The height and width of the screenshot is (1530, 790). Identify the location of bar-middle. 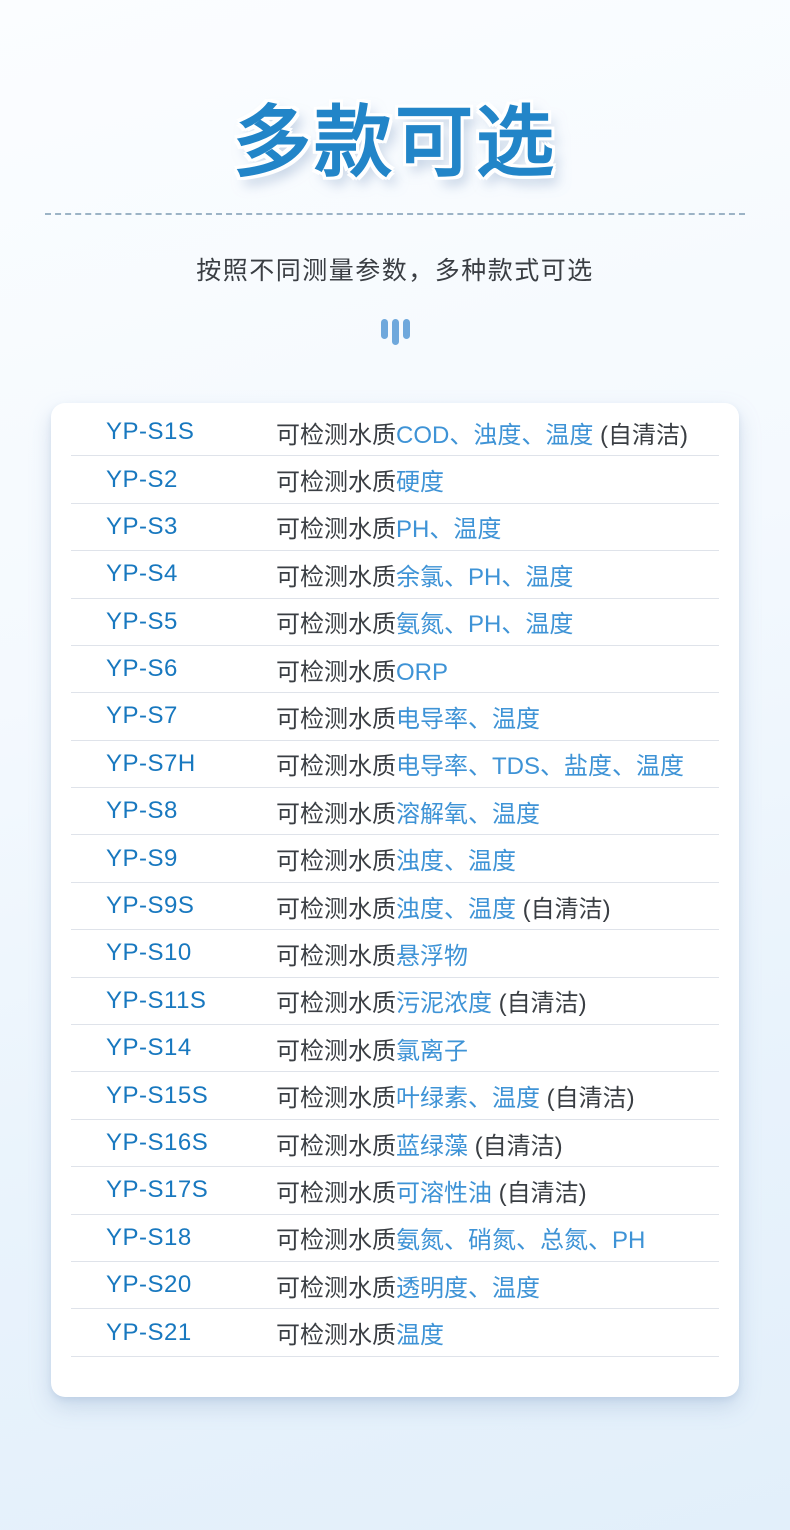
(395, 331).